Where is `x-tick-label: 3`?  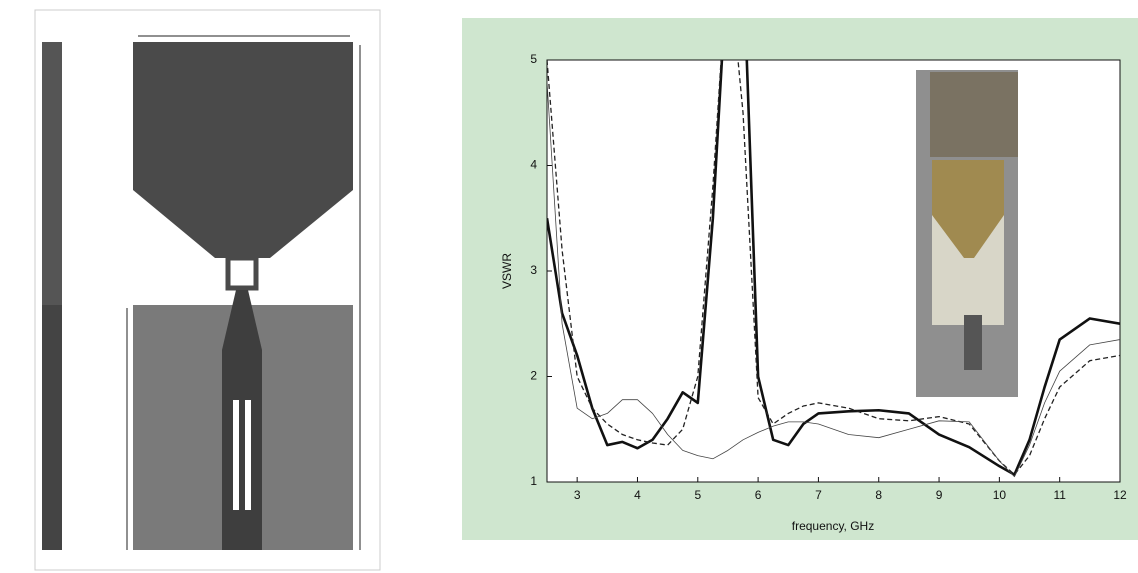 x-tick-label: 3 is located at coordinates (577, 495).